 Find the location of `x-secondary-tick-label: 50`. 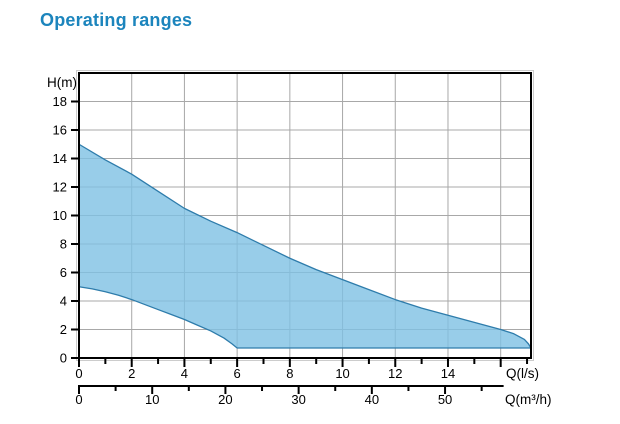

x-secondary-tick-label: 50 is located at coordinates (445, 399).